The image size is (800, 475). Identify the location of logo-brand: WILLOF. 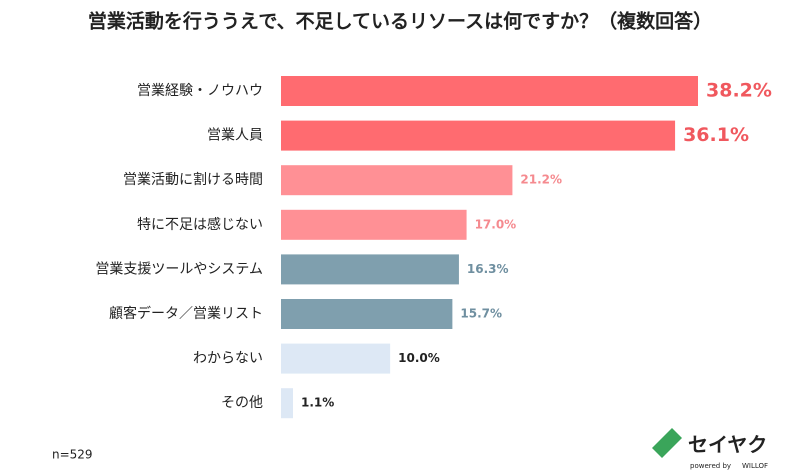
(755, 466).